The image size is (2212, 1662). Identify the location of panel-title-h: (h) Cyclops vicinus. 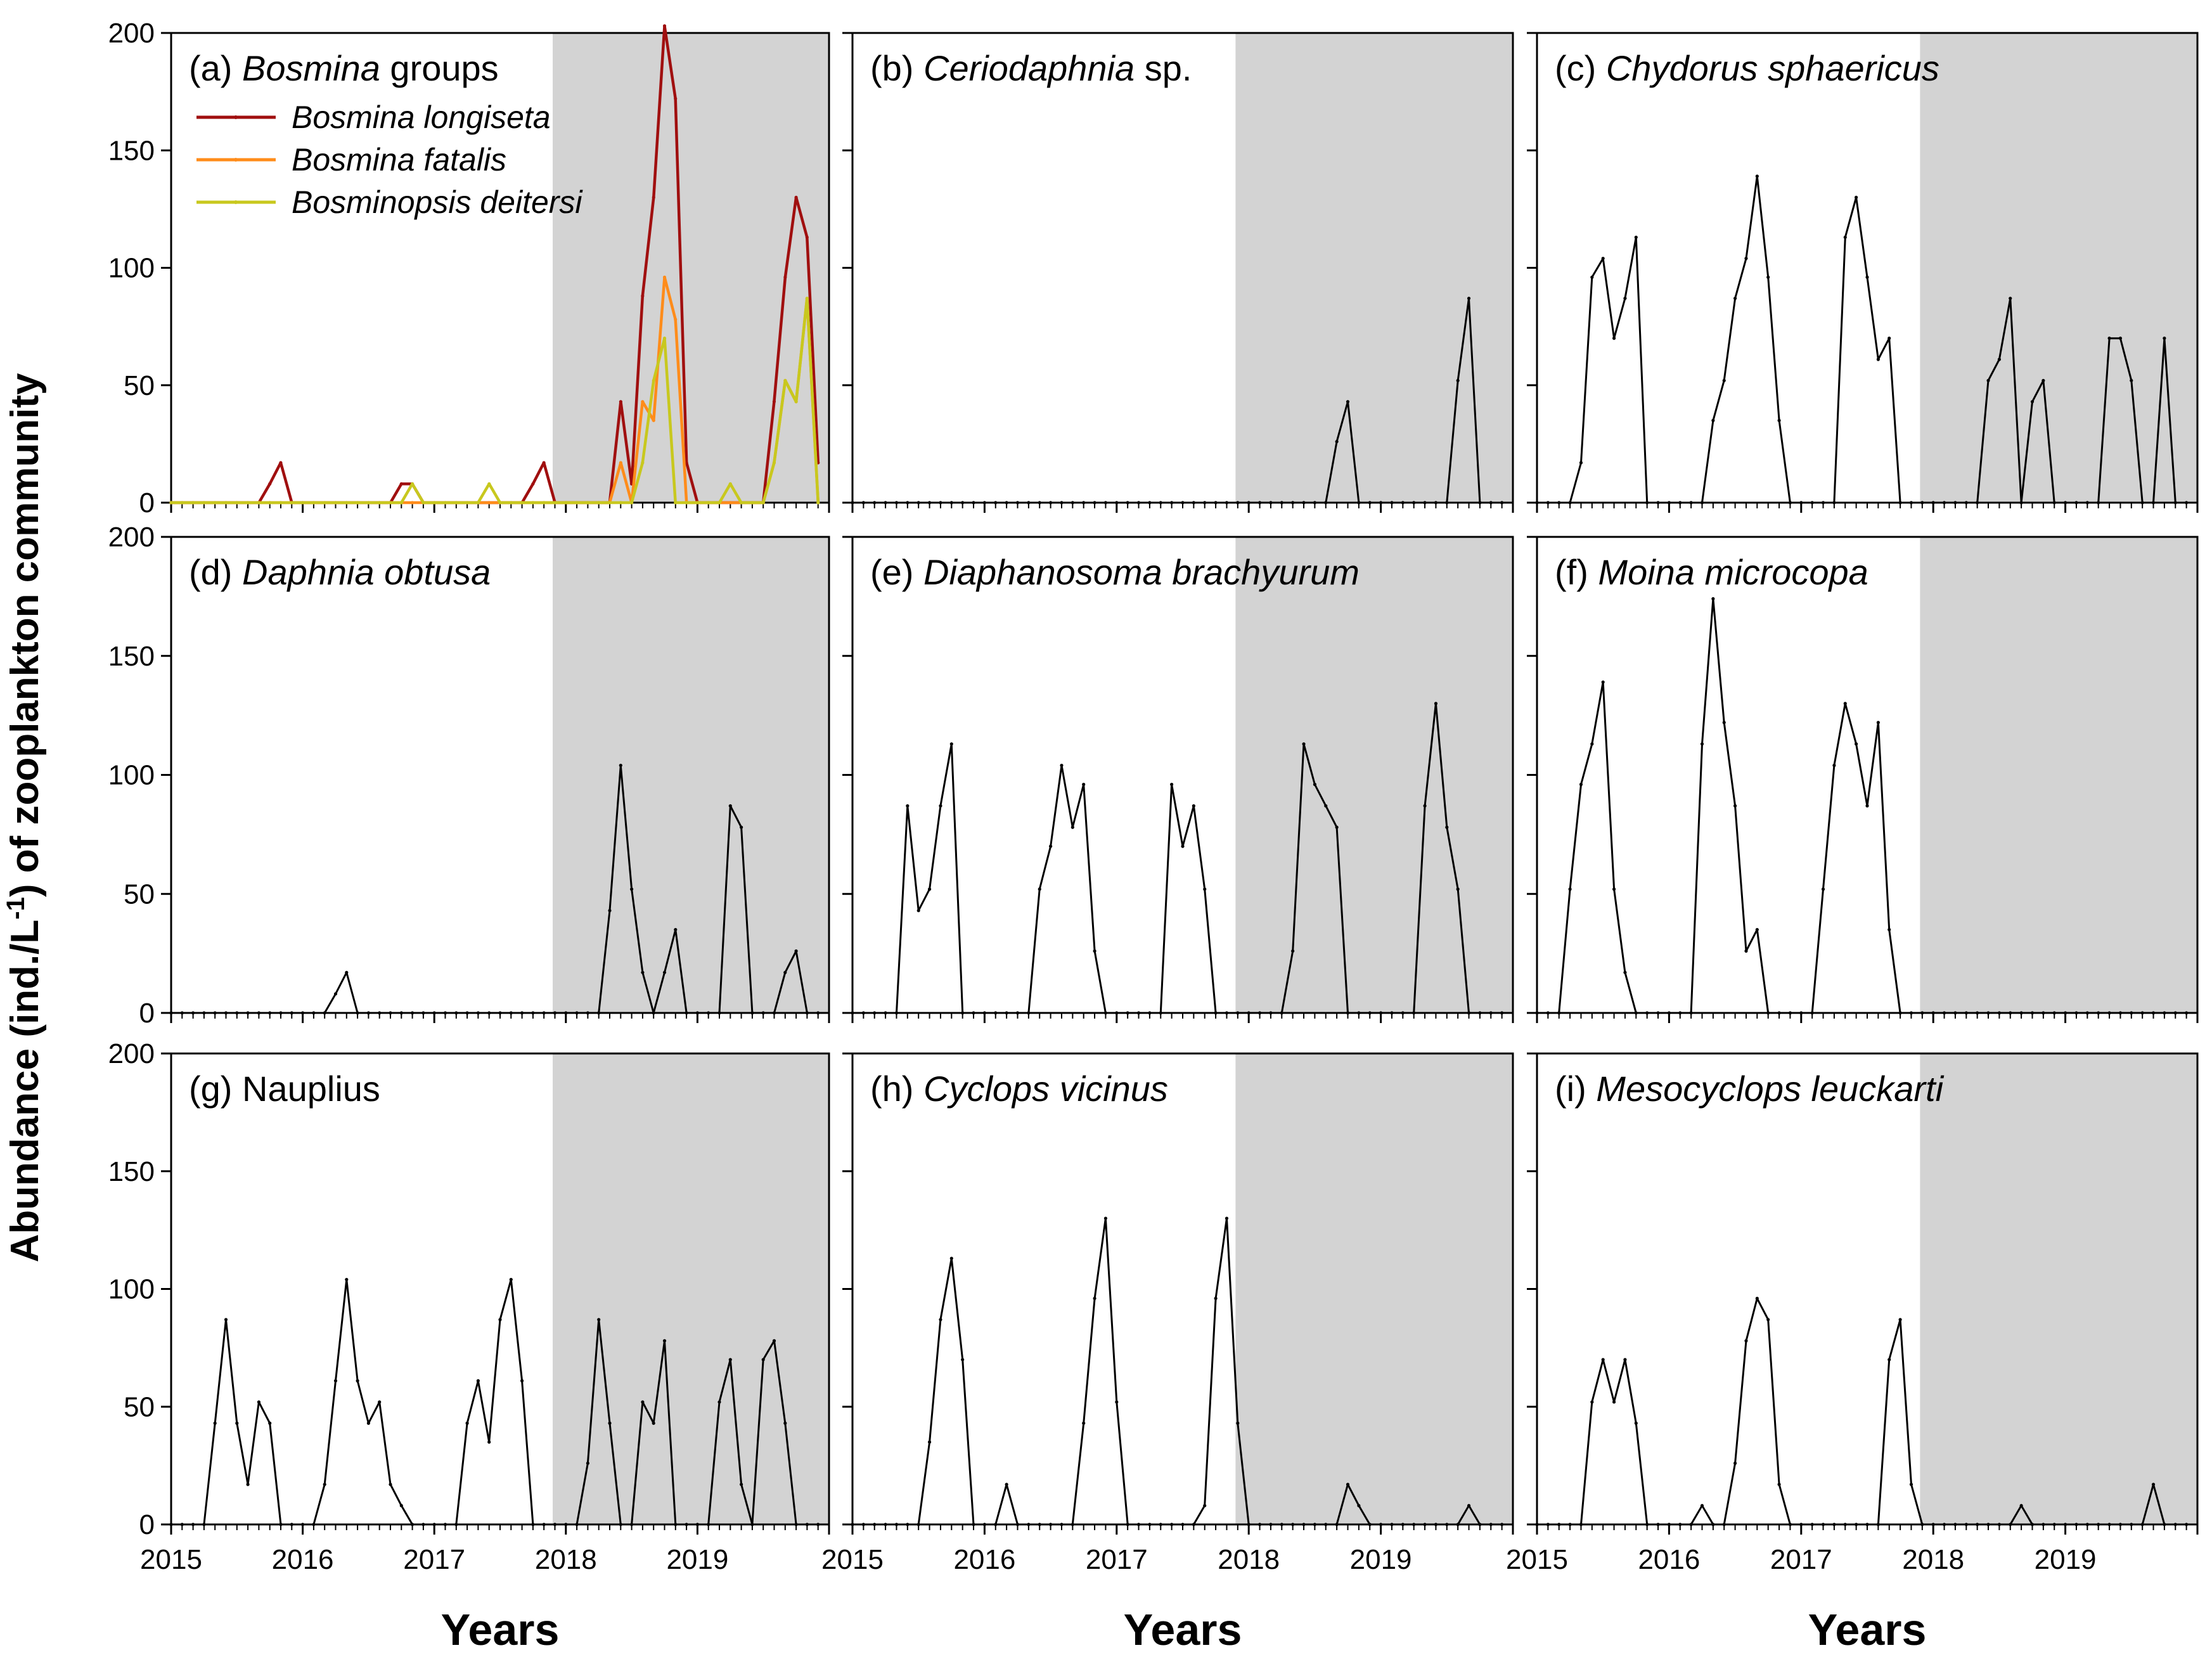
(1019, 1089).